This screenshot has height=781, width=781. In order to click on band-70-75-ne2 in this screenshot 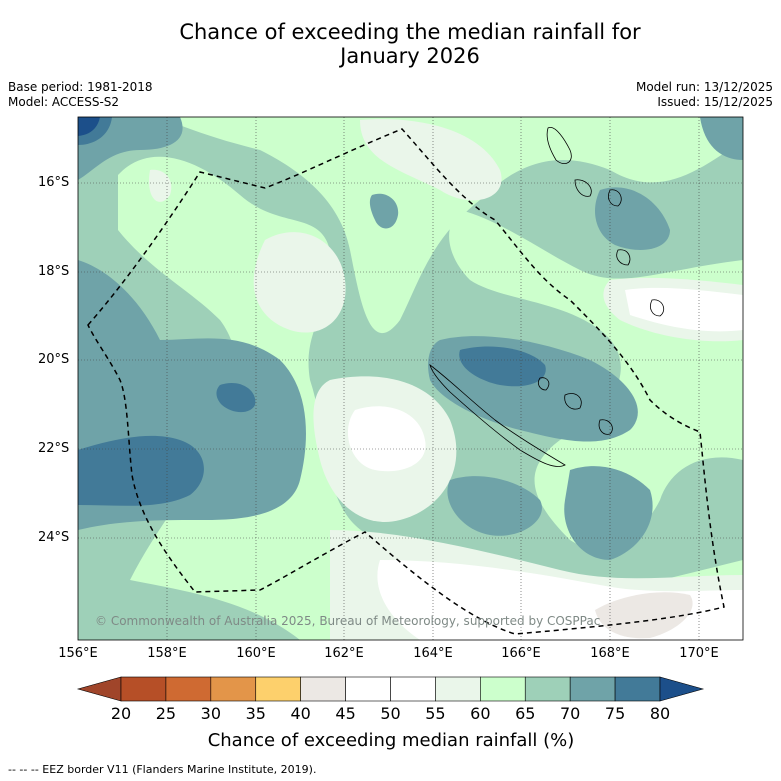, I will do `click(721, 138)`.